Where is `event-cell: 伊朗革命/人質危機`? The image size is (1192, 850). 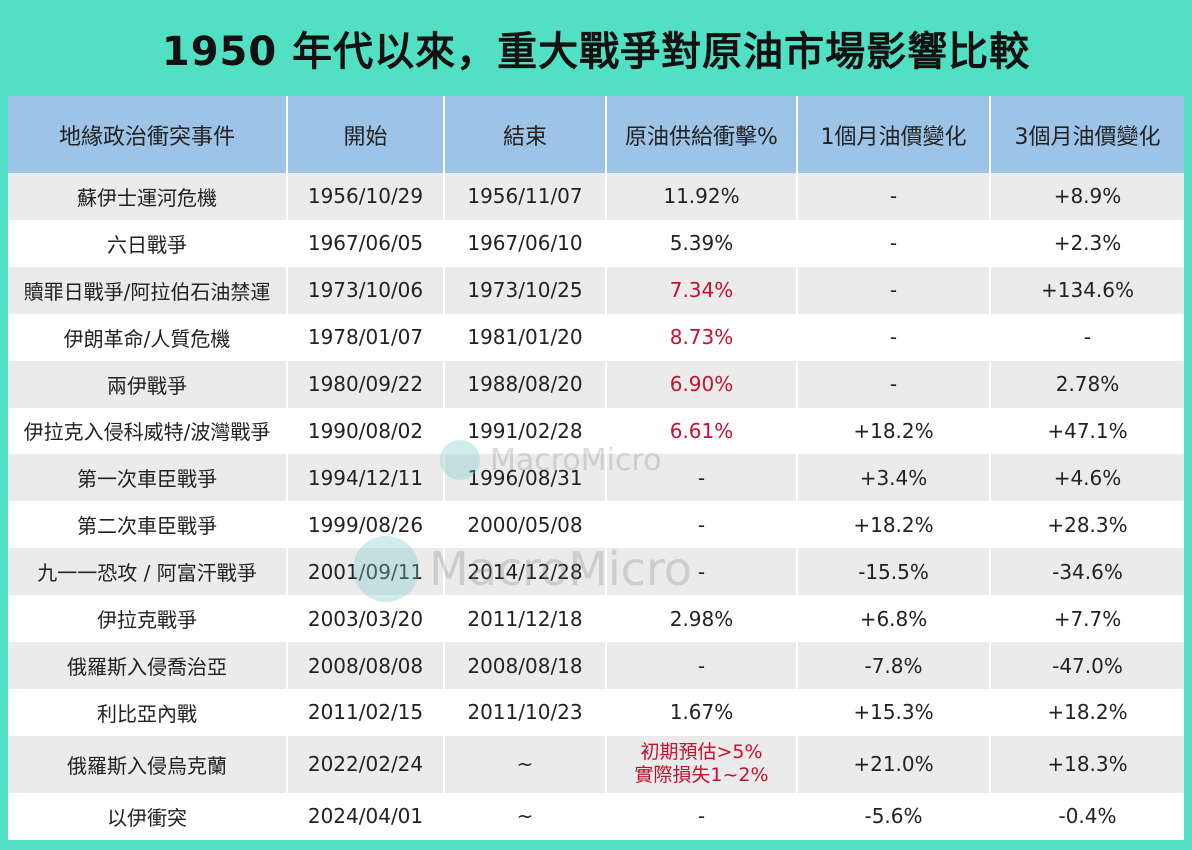 event-cell: 伊朗革命/人質危機 is located at coordinates (148, 337).